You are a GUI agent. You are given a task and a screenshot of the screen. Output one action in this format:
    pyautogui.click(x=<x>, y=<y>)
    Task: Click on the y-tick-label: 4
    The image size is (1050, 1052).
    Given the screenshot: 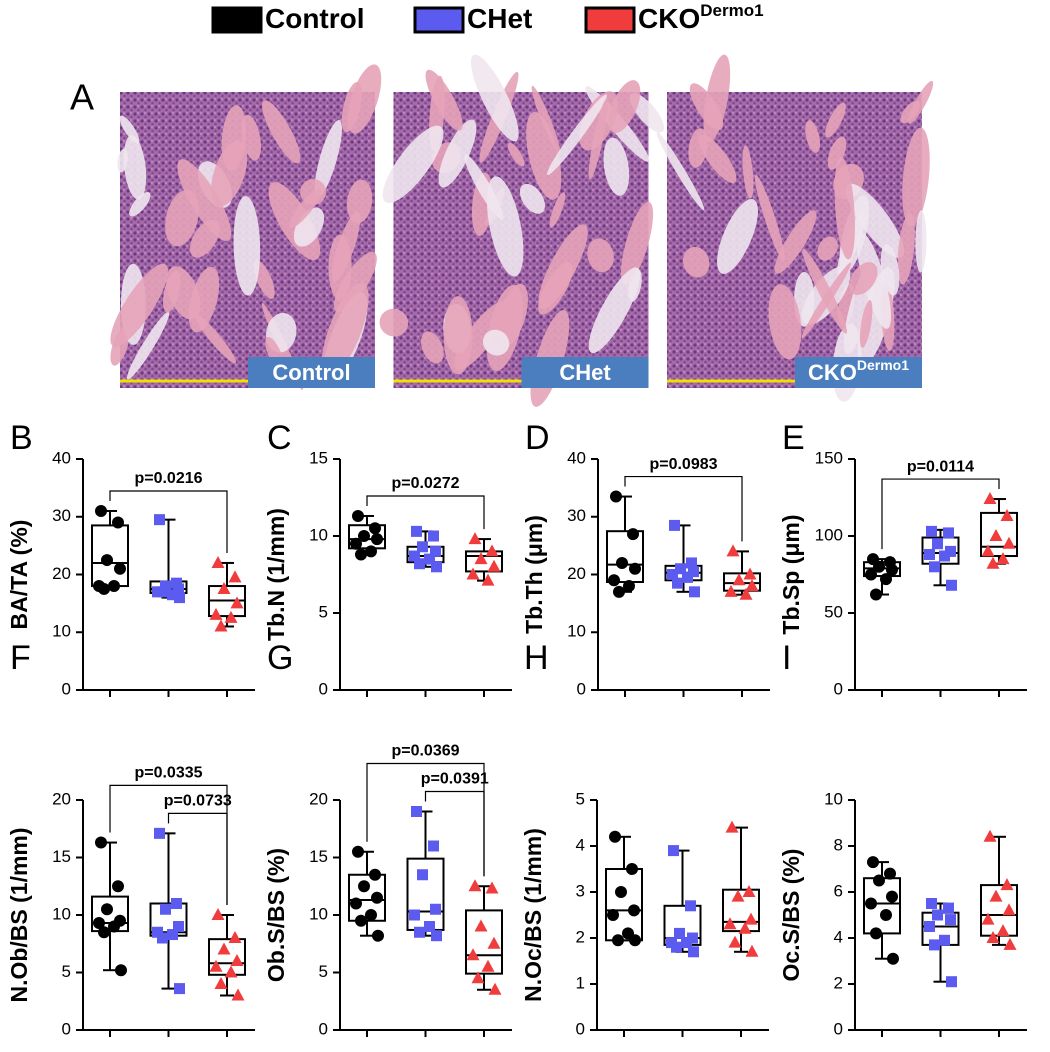 What is the action you would take?
    pyautogui.click(x=580, y=844)
    